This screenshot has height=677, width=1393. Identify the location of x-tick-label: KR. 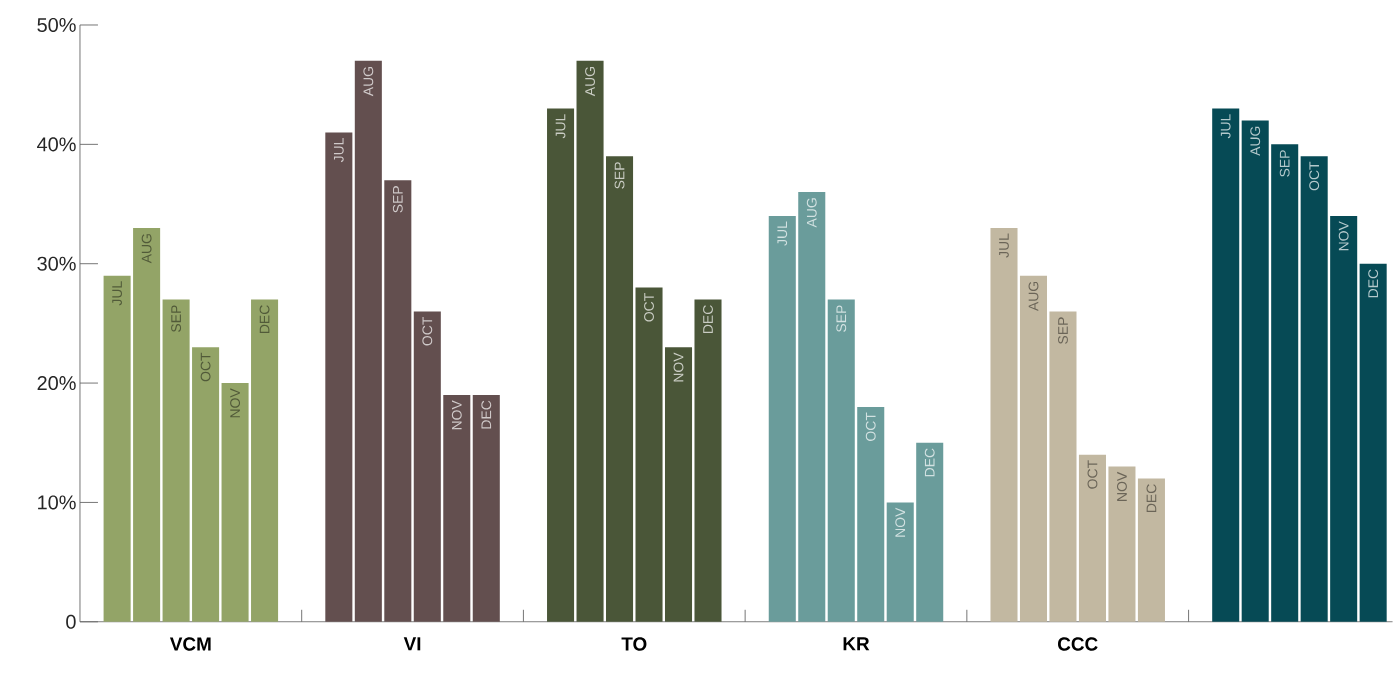
(856, 644).